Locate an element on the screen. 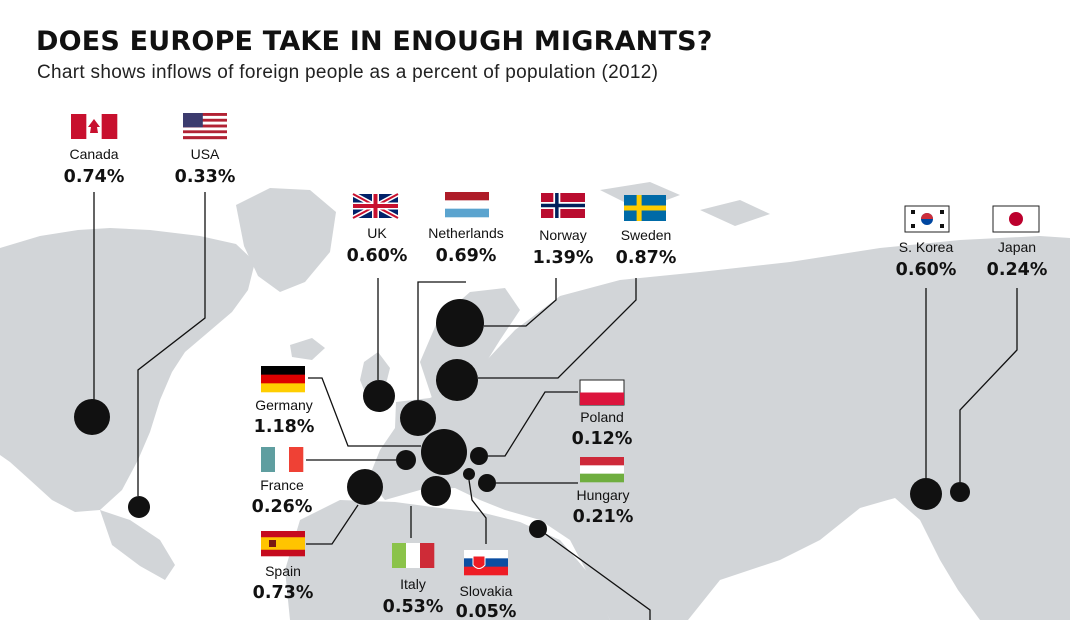 The image size is (1070, 620). country-name-s-korea: S. Korea is located at coordinates (926, 247).